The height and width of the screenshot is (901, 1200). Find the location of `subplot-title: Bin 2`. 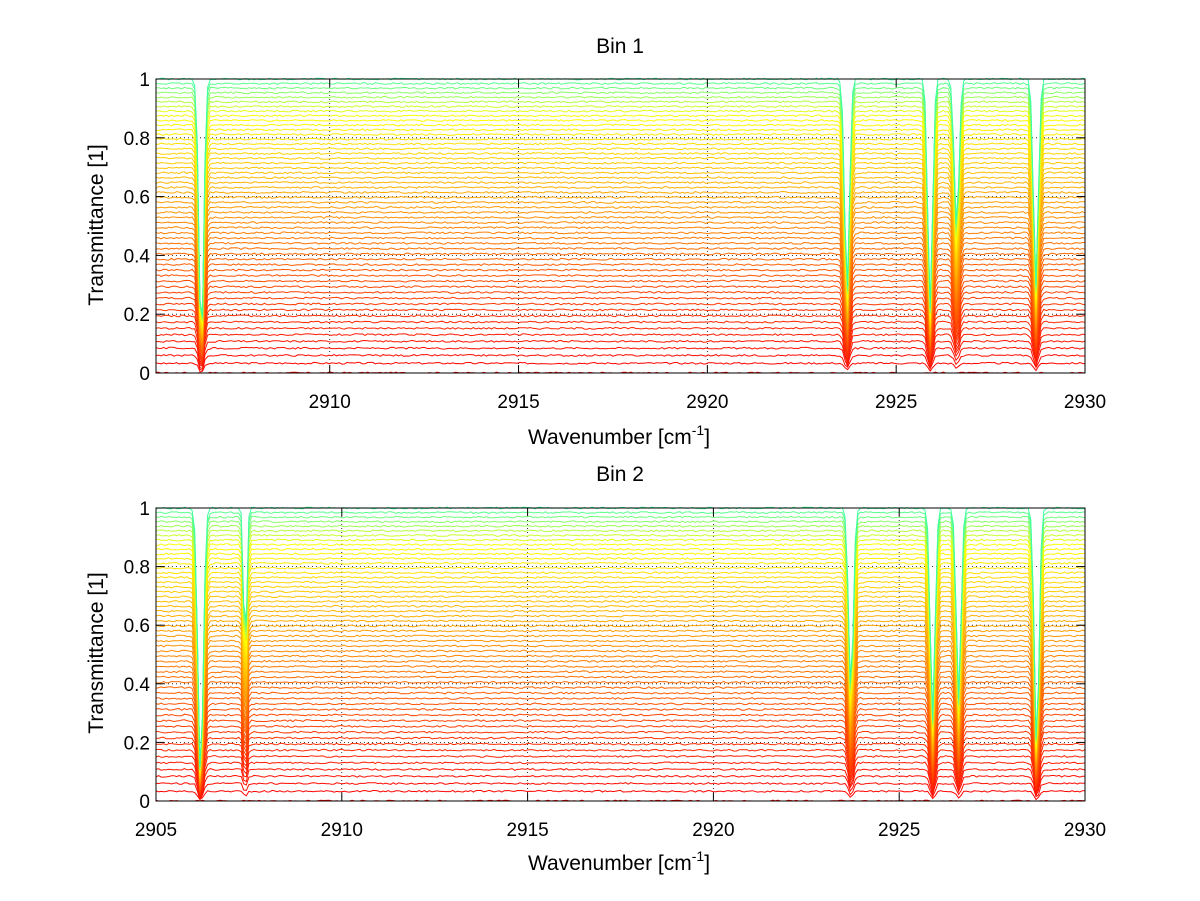

subplot-title: Bin 2 is located at coordinates (620, 474).